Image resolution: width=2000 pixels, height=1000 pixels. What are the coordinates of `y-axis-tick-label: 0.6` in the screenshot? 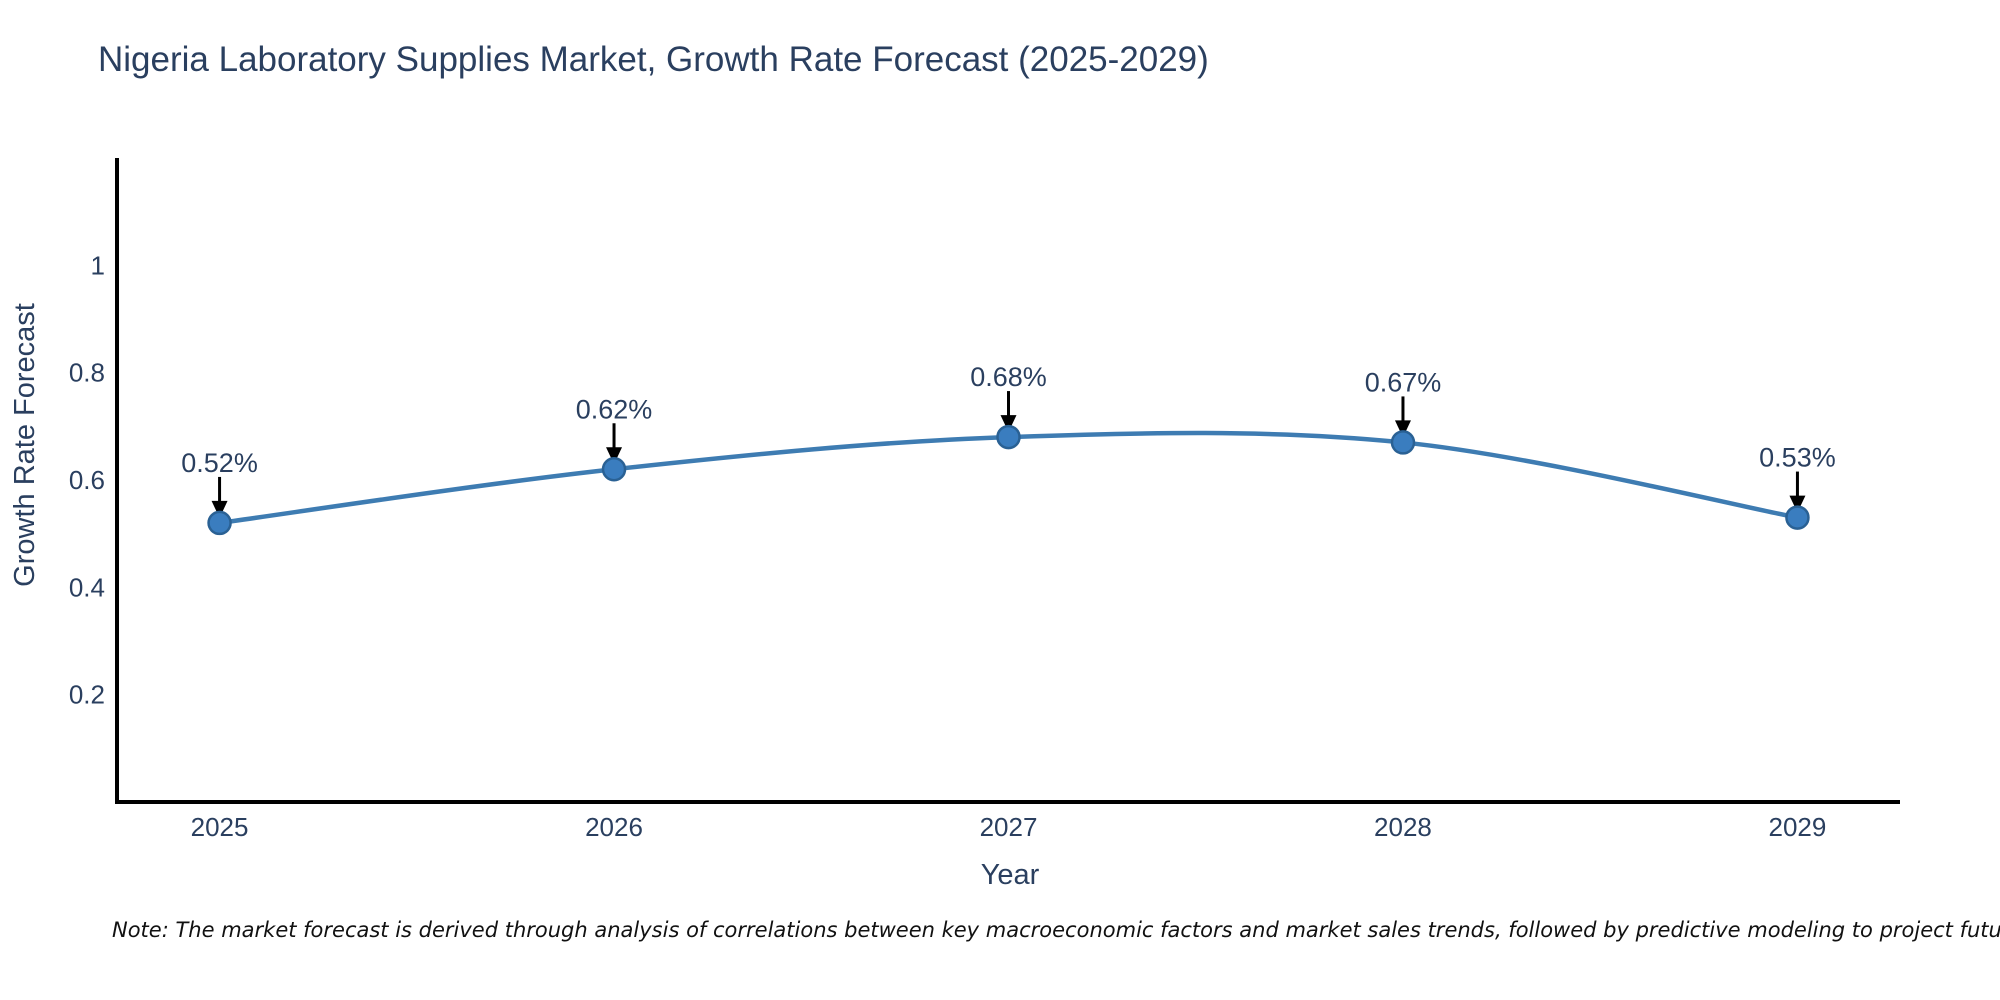 It's located at (87, 480).